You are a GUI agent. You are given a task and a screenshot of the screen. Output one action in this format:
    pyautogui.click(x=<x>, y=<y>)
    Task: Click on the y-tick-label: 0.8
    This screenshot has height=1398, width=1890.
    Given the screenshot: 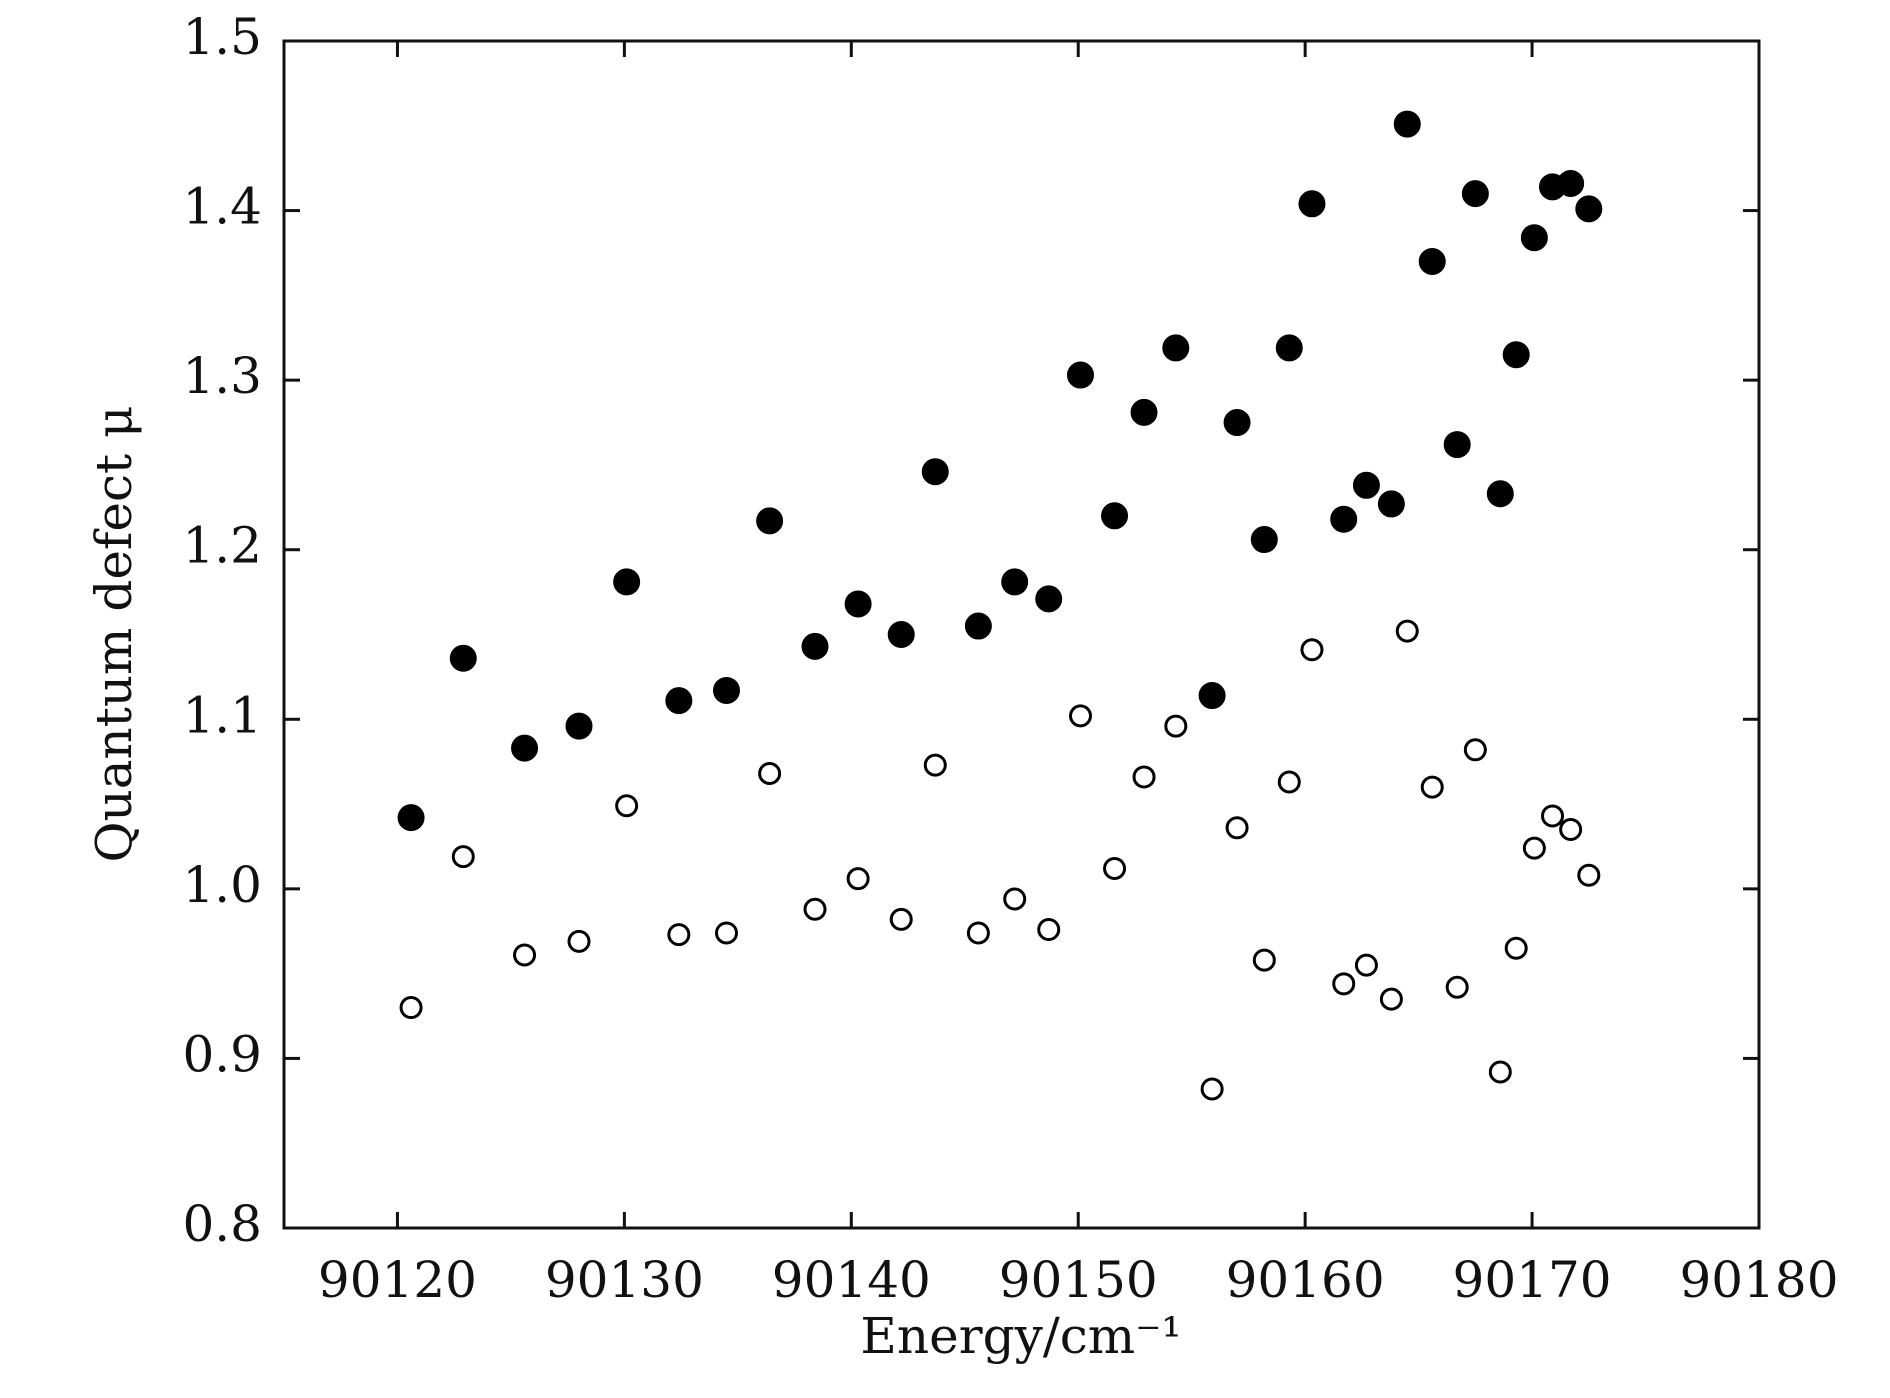 What is the action you would take?
    pyautogui.click(x=222, y=1224)
    